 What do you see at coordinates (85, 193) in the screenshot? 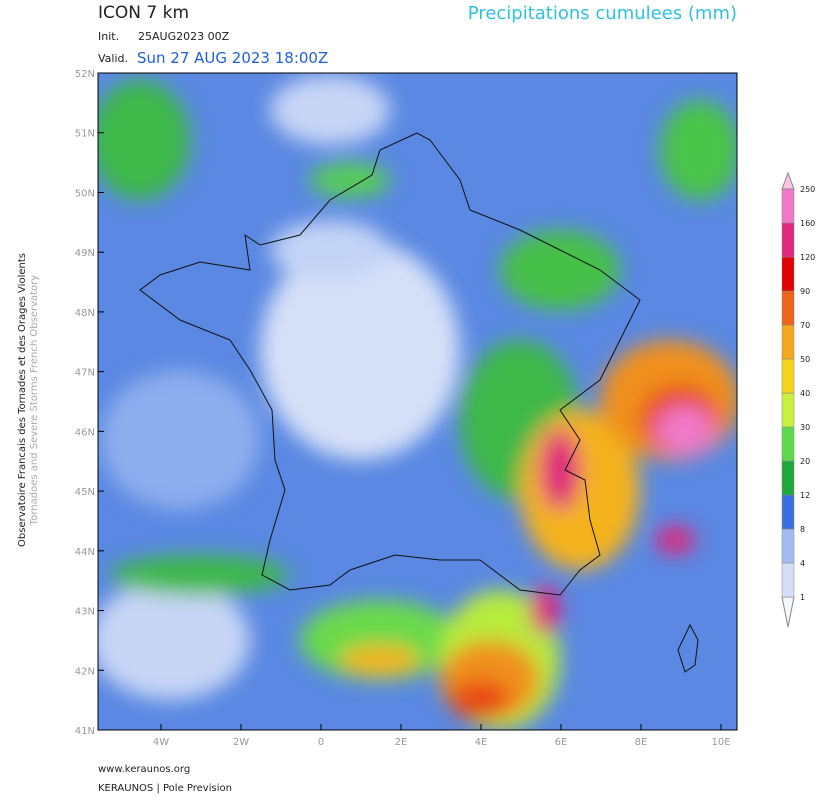
I see `lat-label: 50N` at bounding box center [85, 193].